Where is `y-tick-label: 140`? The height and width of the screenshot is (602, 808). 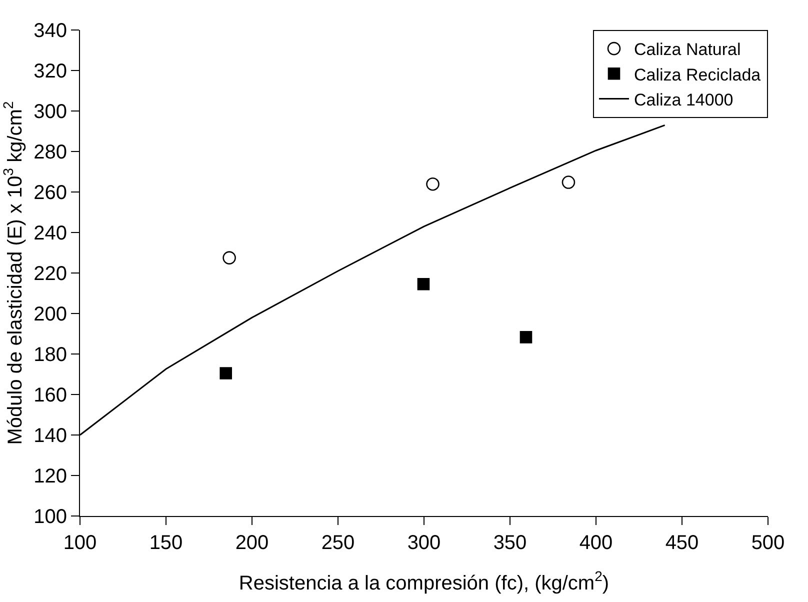
y-tick-label: 140 is located at coordinates (50, 436).